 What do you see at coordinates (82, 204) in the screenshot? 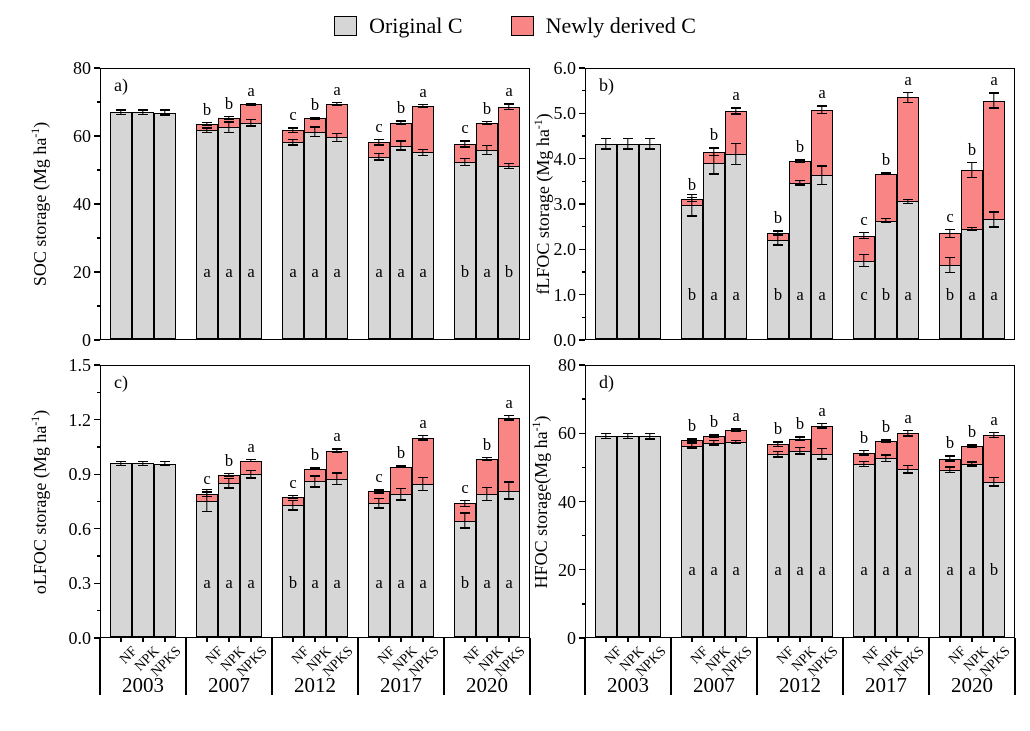
I see `panel-a-y-tick-label: 40` at bounding box center [82, 204].